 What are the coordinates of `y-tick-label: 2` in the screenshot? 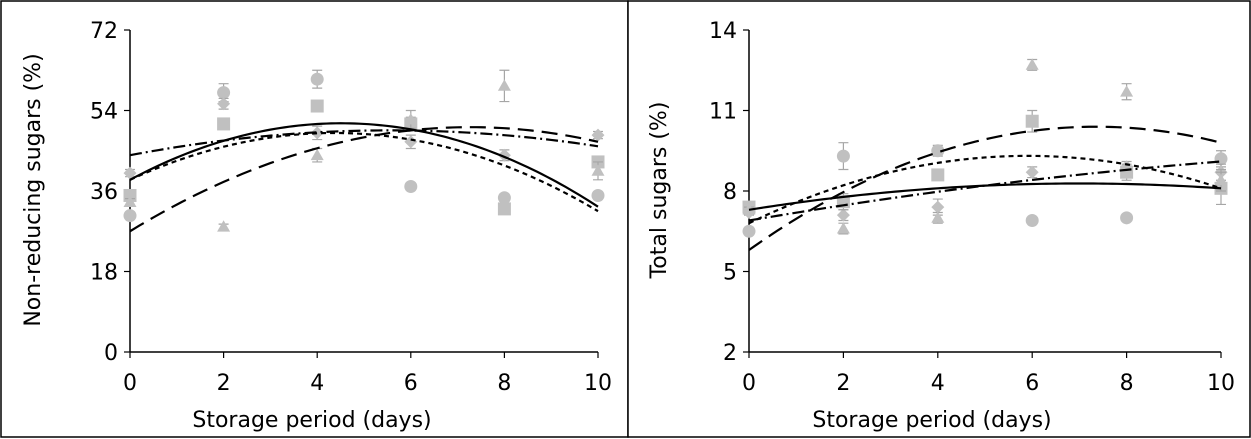 It's located at (730, 353).